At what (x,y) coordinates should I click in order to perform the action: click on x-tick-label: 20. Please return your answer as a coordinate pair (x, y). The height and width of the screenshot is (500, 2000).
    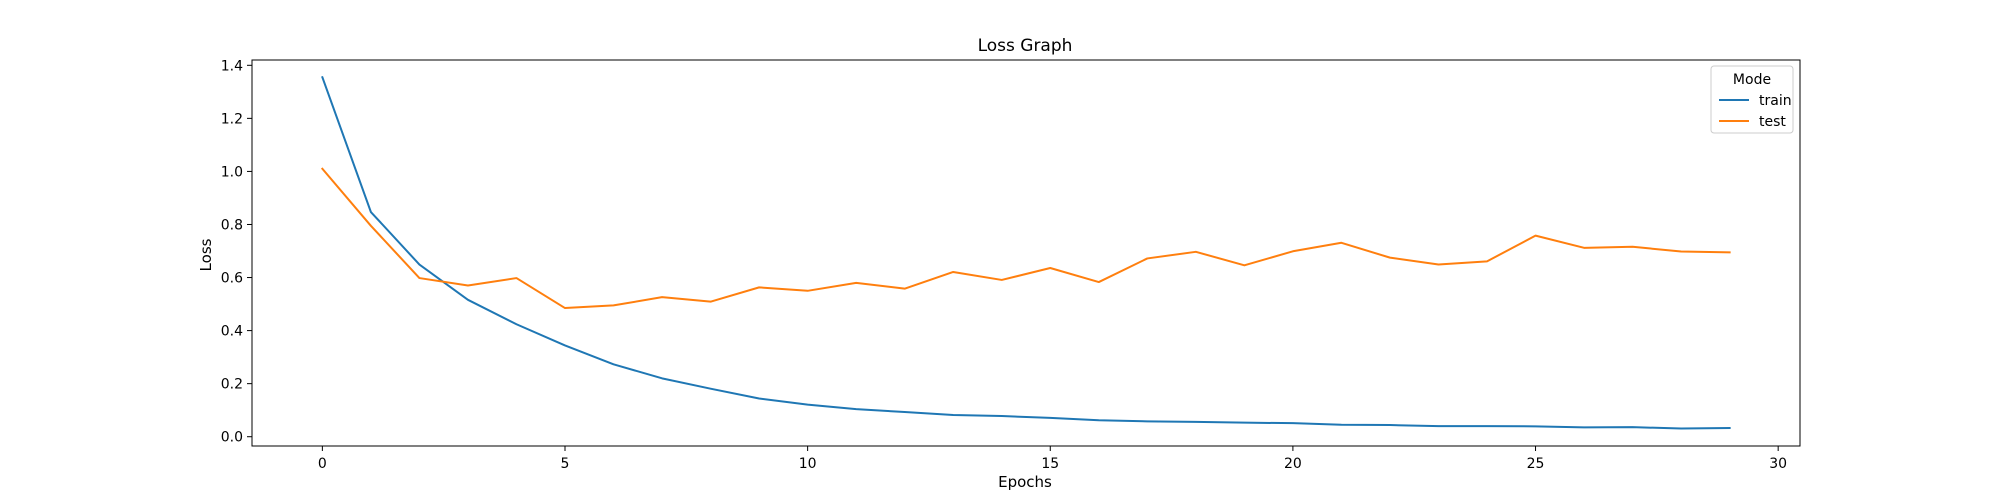
    Looking at the image, I should click on (1293, 464).